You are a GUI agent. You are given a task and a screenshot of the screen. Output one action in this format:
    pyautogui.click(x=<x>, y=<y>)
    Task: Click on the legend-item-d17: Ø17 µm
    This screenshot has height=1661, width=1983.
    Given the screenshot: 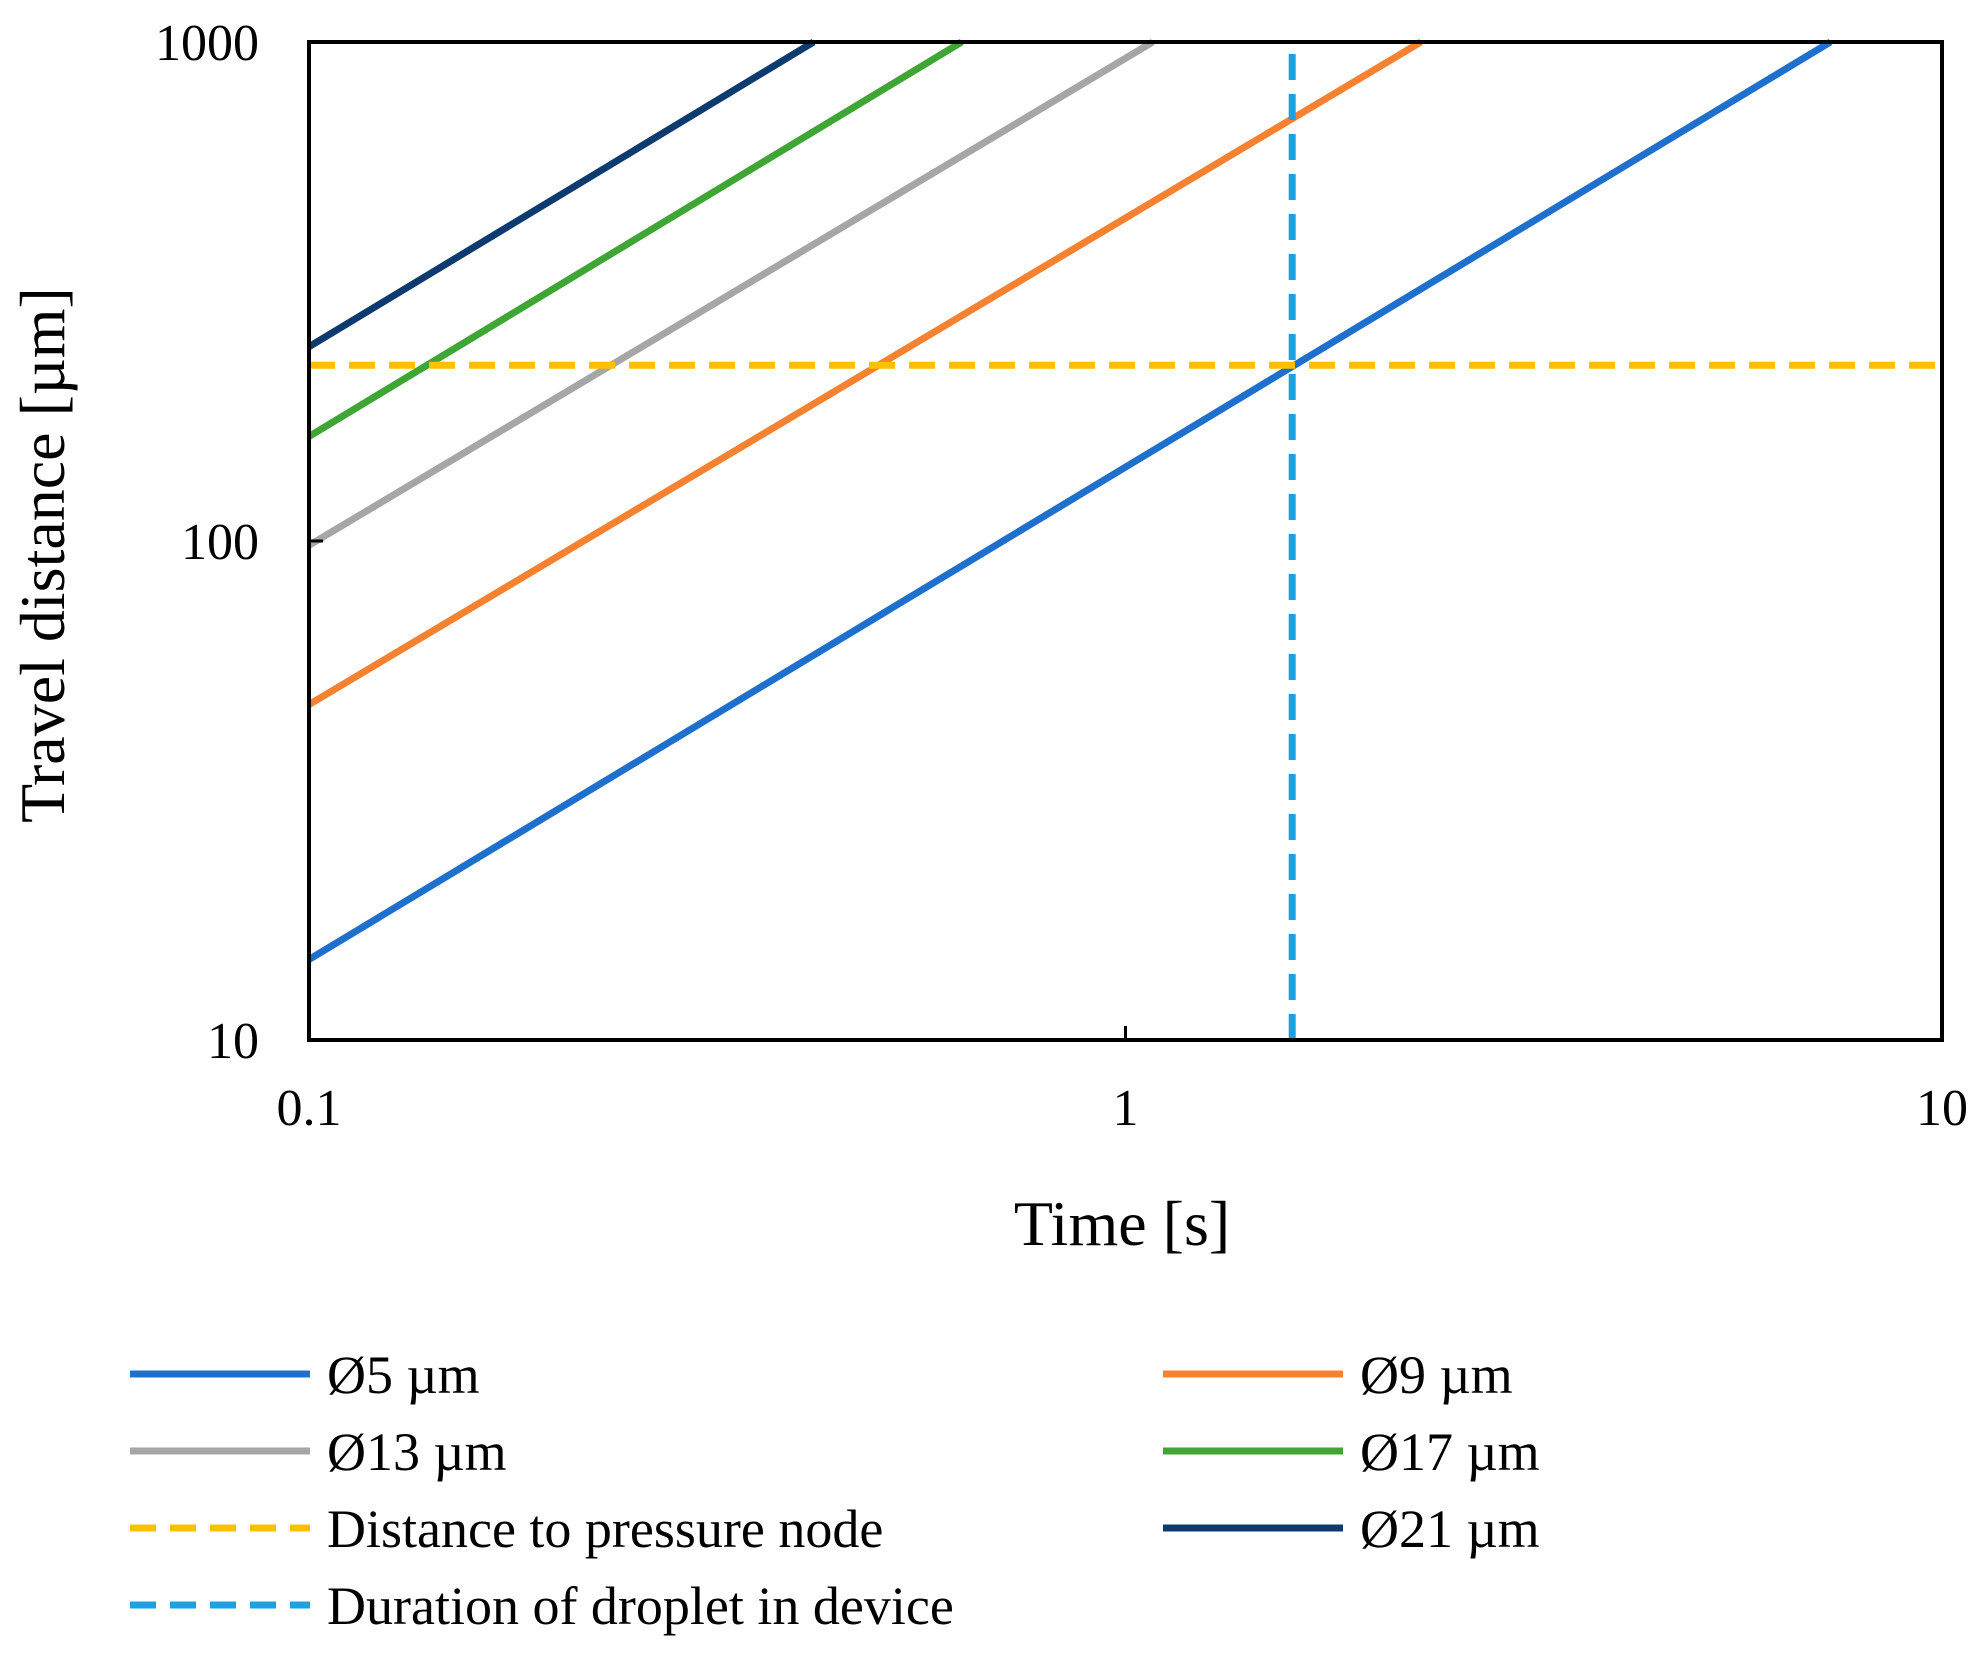 What is the action you would take?
    pyautogui.click(x=1351, y=1452)
    